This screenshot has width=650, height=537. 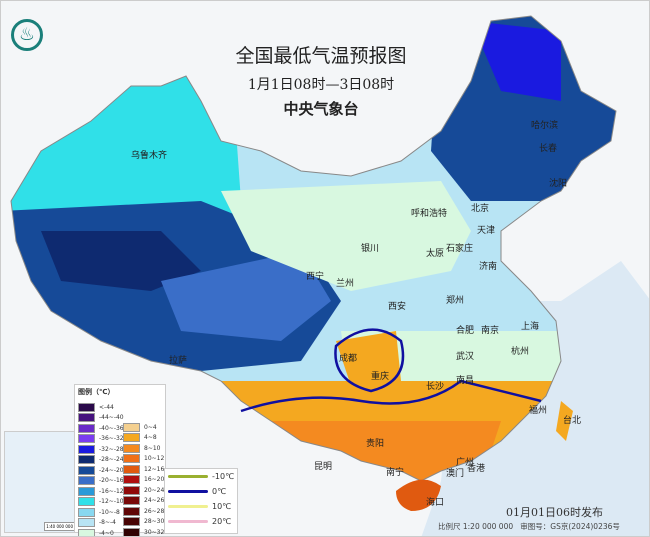 What do you see at coordinates (321, 109) in the screenshot?
I see `agency: 中央气象台` at bounding box center [321, 109].